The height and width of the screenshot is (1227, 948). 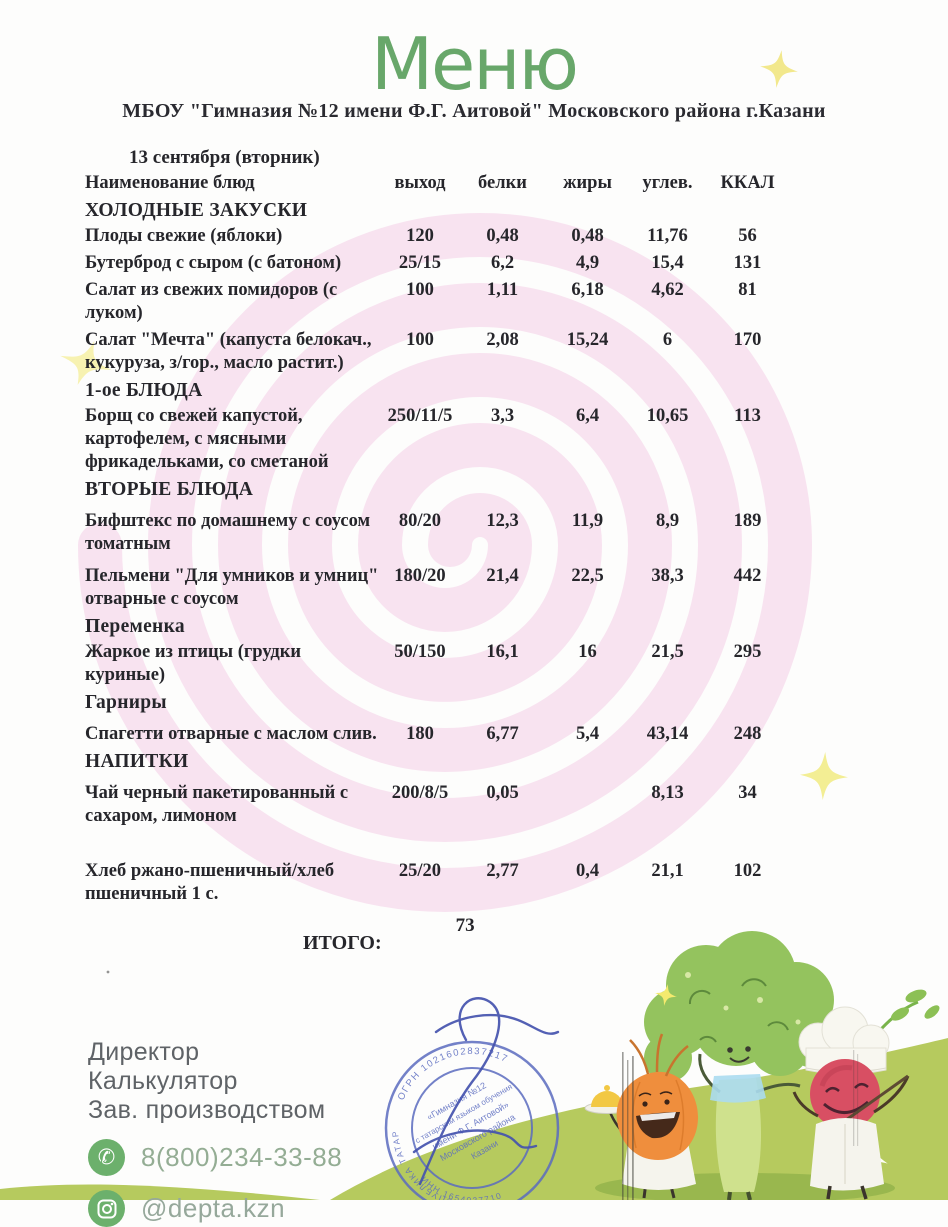 What do you see at coordinates (420, 263) in the screenshot?
I see `dish-out: 25/15` at bounding box center [420, 263].